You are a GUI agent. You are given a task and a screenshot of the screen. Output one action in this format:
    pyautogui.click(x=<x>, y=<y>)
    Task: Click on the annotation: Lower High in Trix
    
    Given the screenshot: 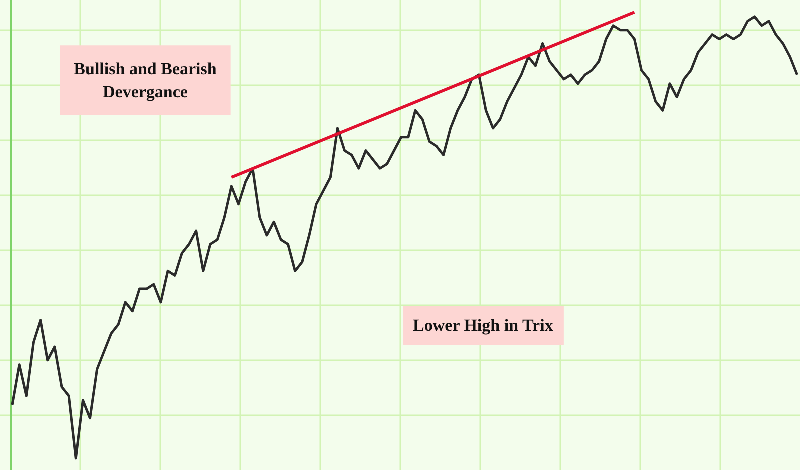 What is the action you would take?
    pyautogui.click(x=483, y=325)
    